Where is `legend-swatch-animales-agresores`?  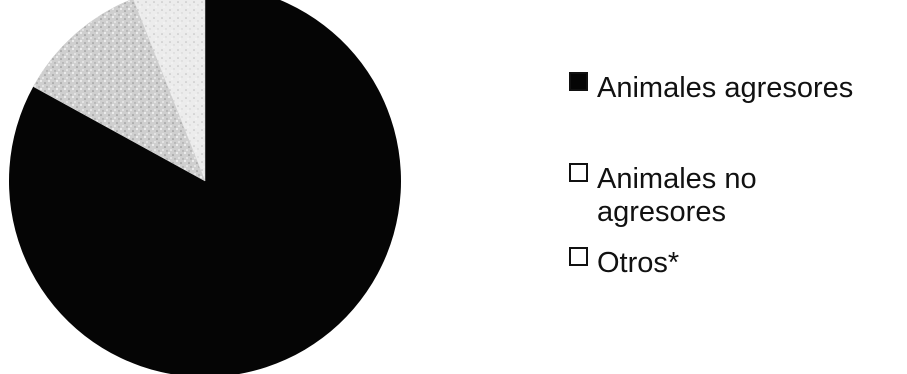
legend-swatch-animales-agresores is located at coordinates (578, 81).